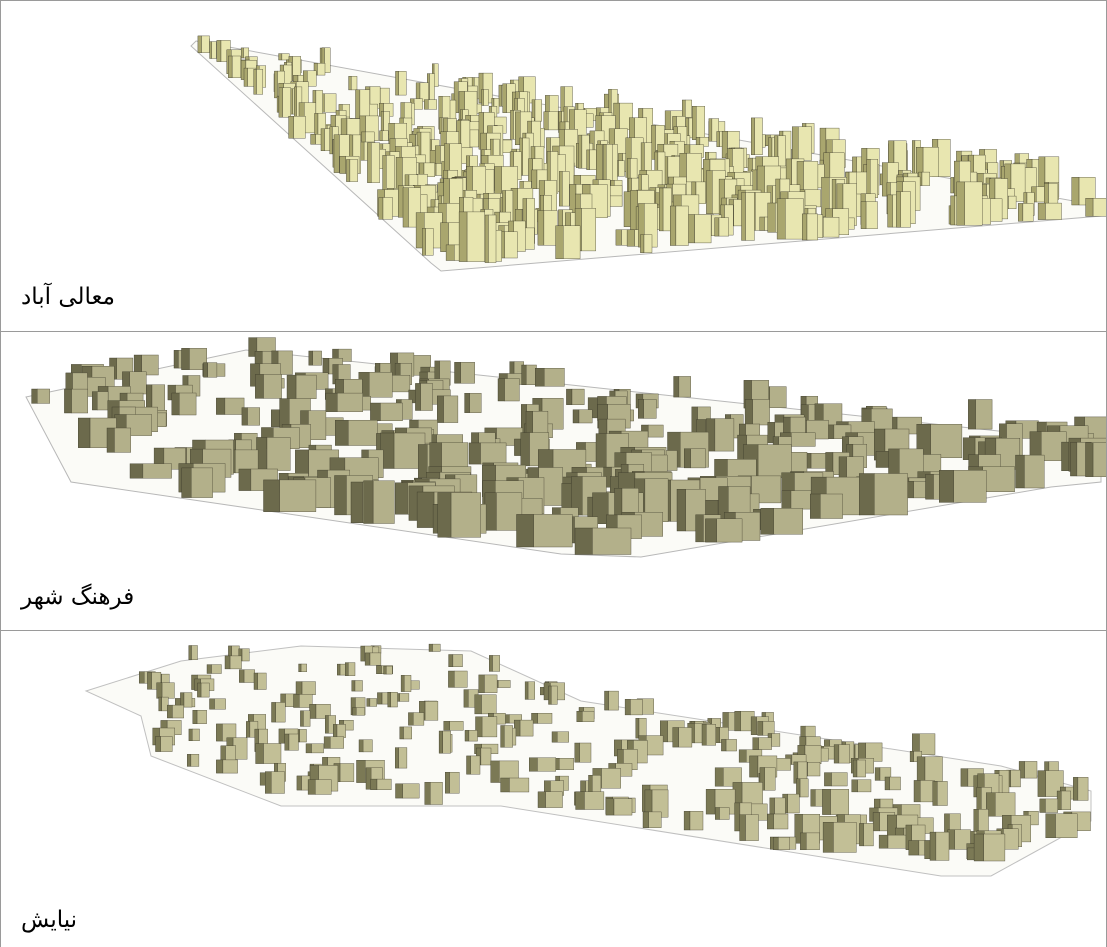 This screenshot has height=947, width=1107. Describe the element at coordinates (68, 297) in the screenshot. I see `panel-label-maali-abad: معالی آباد` at that location.